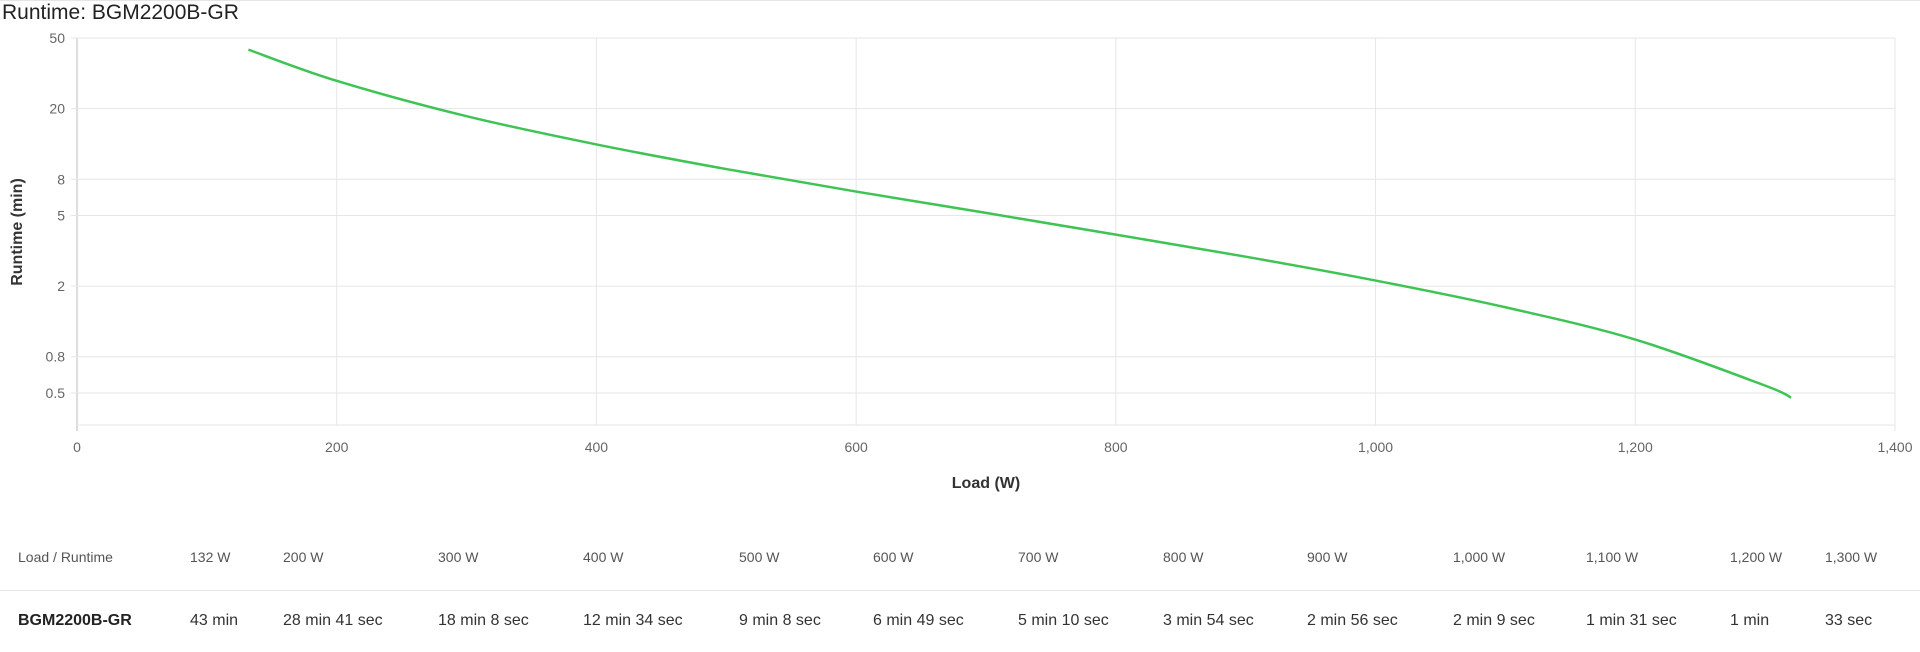  What do you see at coordinates (1116, 447) in the screenshot?
I see `x-tick-label: 800` at bounding box center [1116, 447].